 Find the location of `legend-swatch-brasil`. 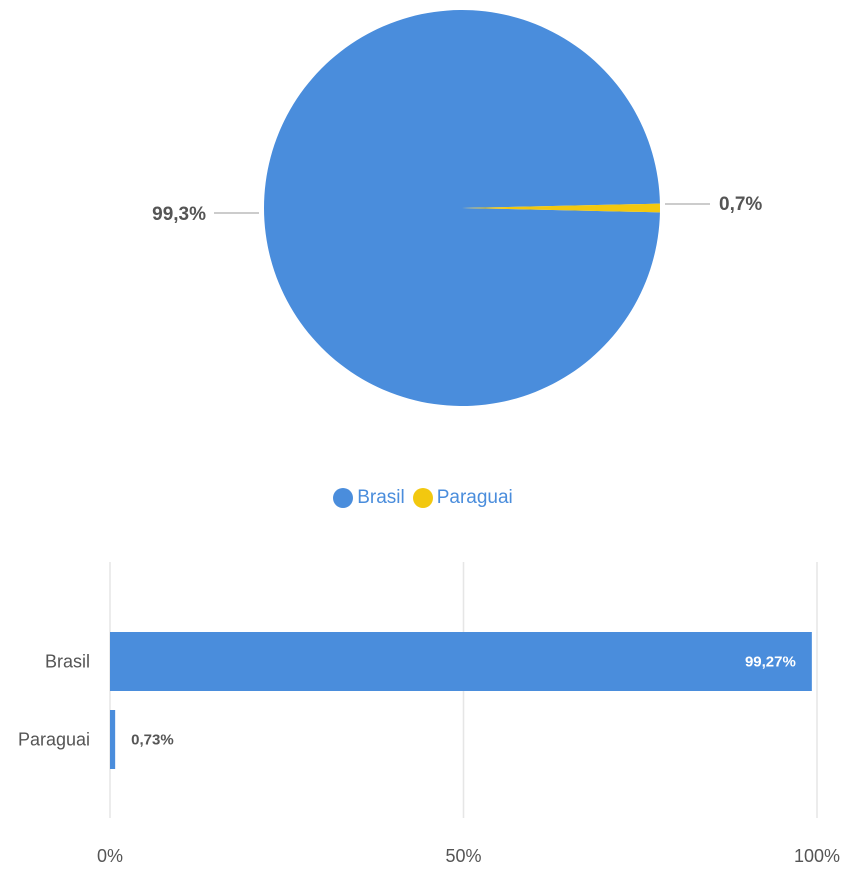

legend-swatch-brasil is located at coordinates (343, 498).